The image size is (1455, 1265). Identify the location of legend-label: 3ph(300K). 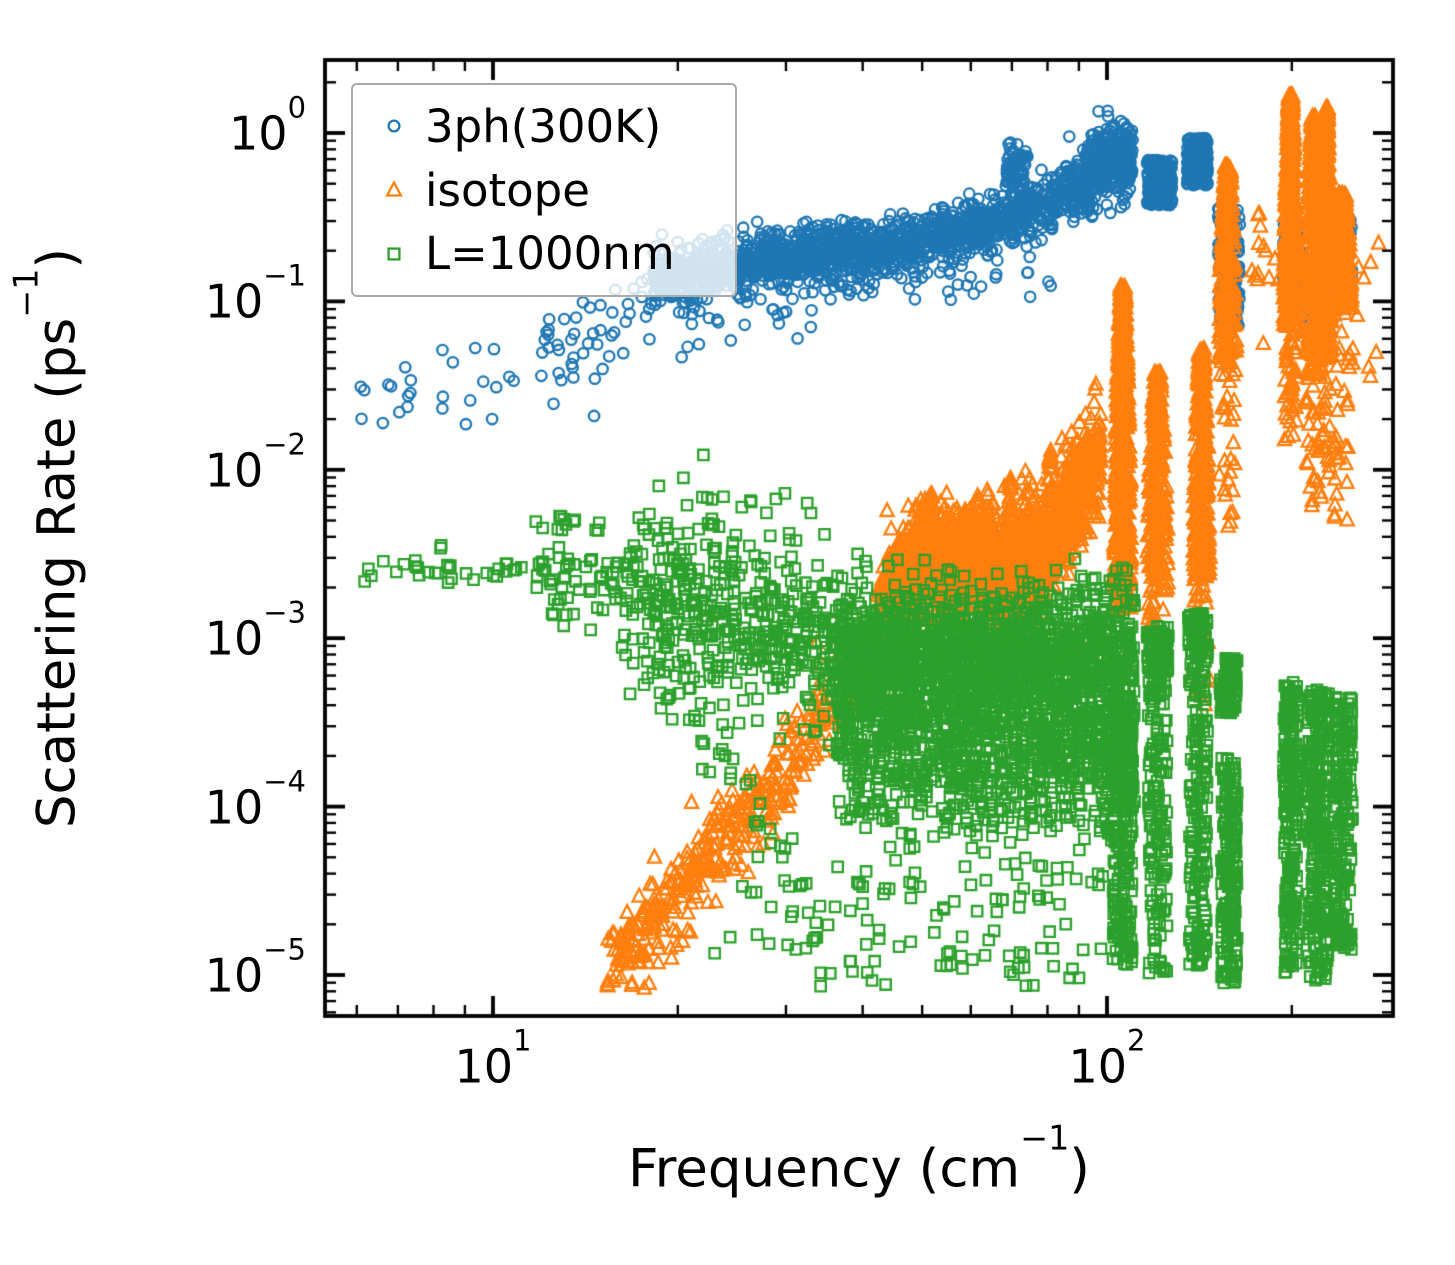
(543, 126).